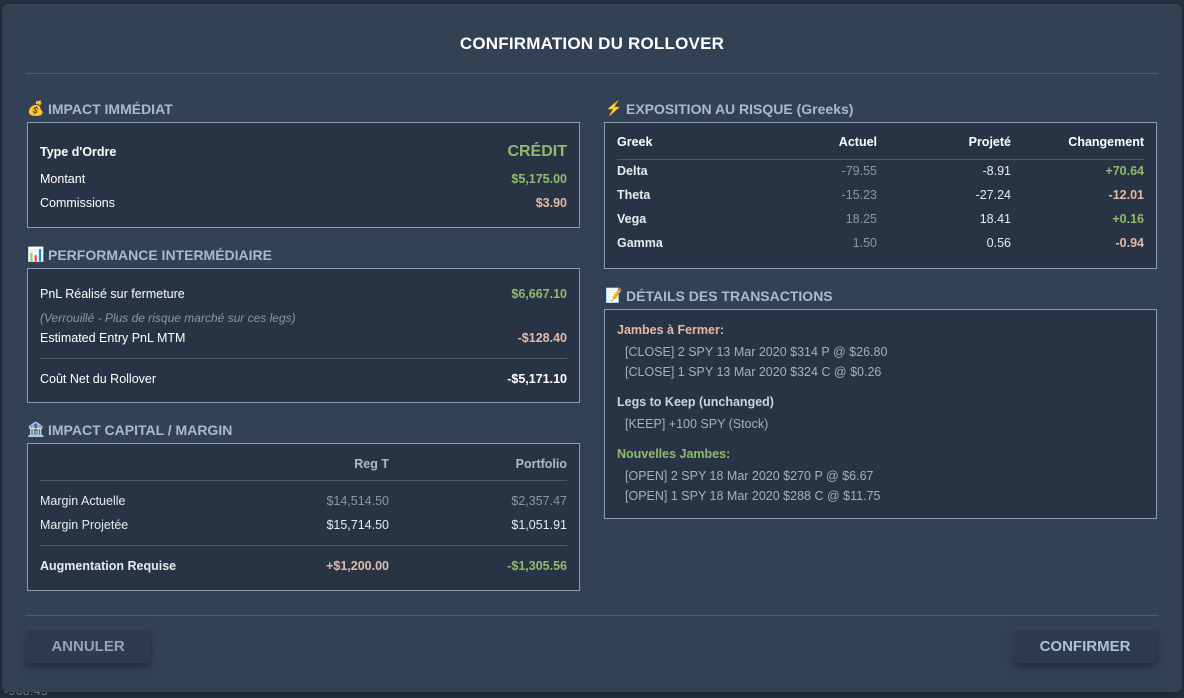 The height and width of the screenshot is (698, 1184). I want to click on confirm-button: CONFIRMER, so click(1085, 646).